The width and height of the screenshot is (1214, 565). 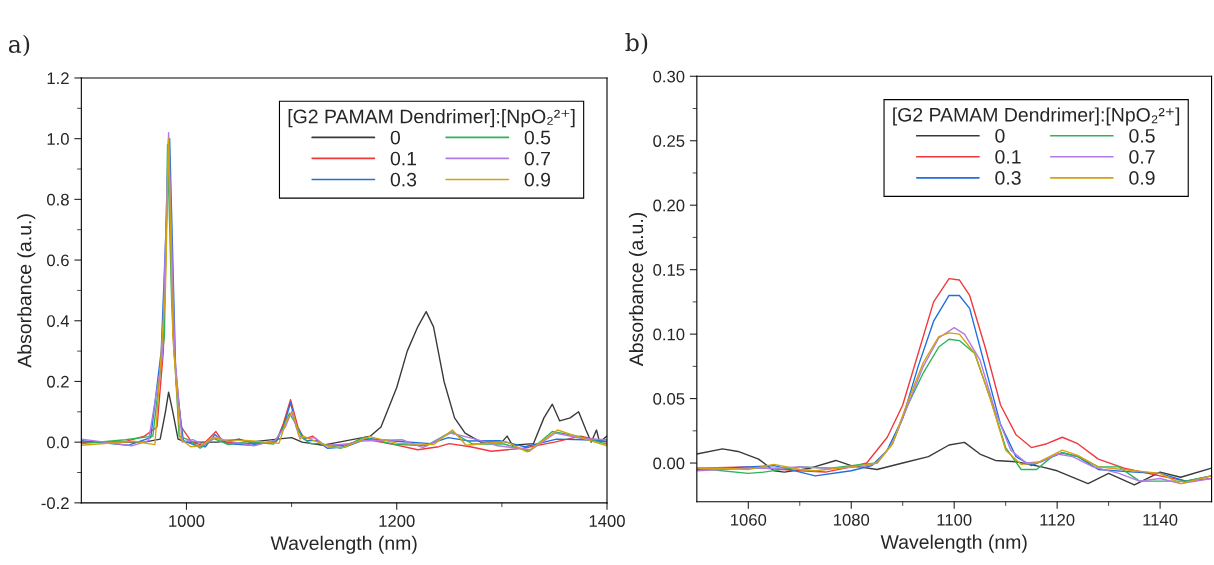 What do you see at coordinates (669, 76) in the screenshot?
I see `y-tick-label: 0.30` at bounding box center [669, 76].